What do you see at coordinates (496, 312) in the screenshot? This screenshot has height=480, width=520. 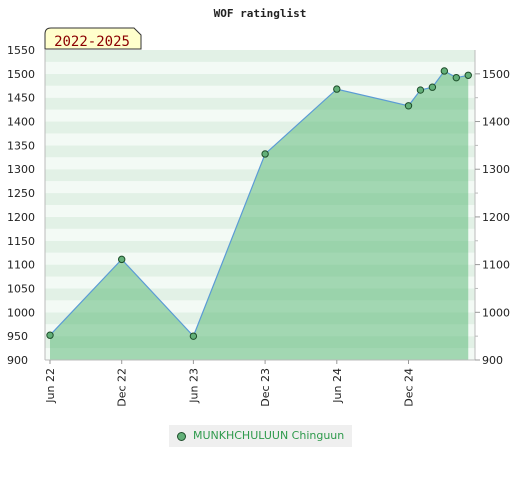 I see `y-tick-right-label: 1000` at bounding box center [496, 312].